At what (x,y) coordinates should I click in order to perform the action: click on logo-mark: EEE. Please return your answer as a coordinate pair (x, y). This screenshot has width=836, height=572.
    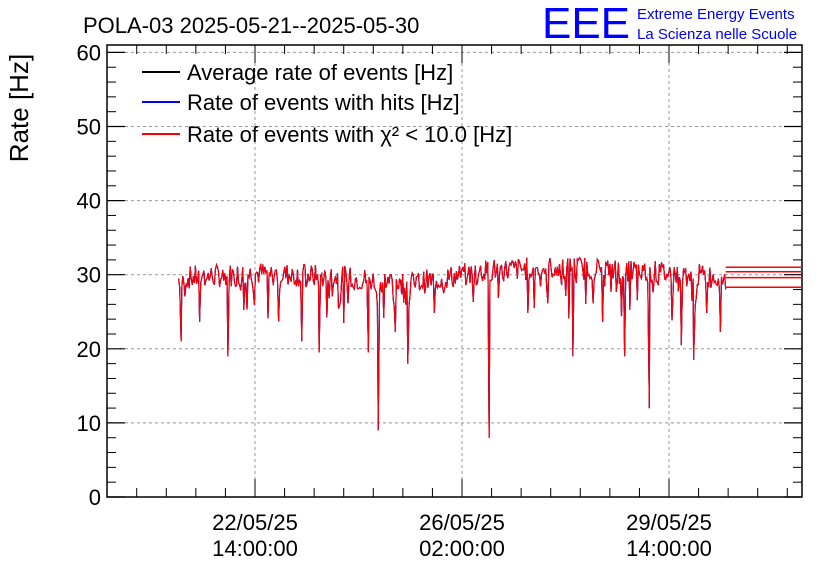
    Looking at the image, I should click on (586, 24).